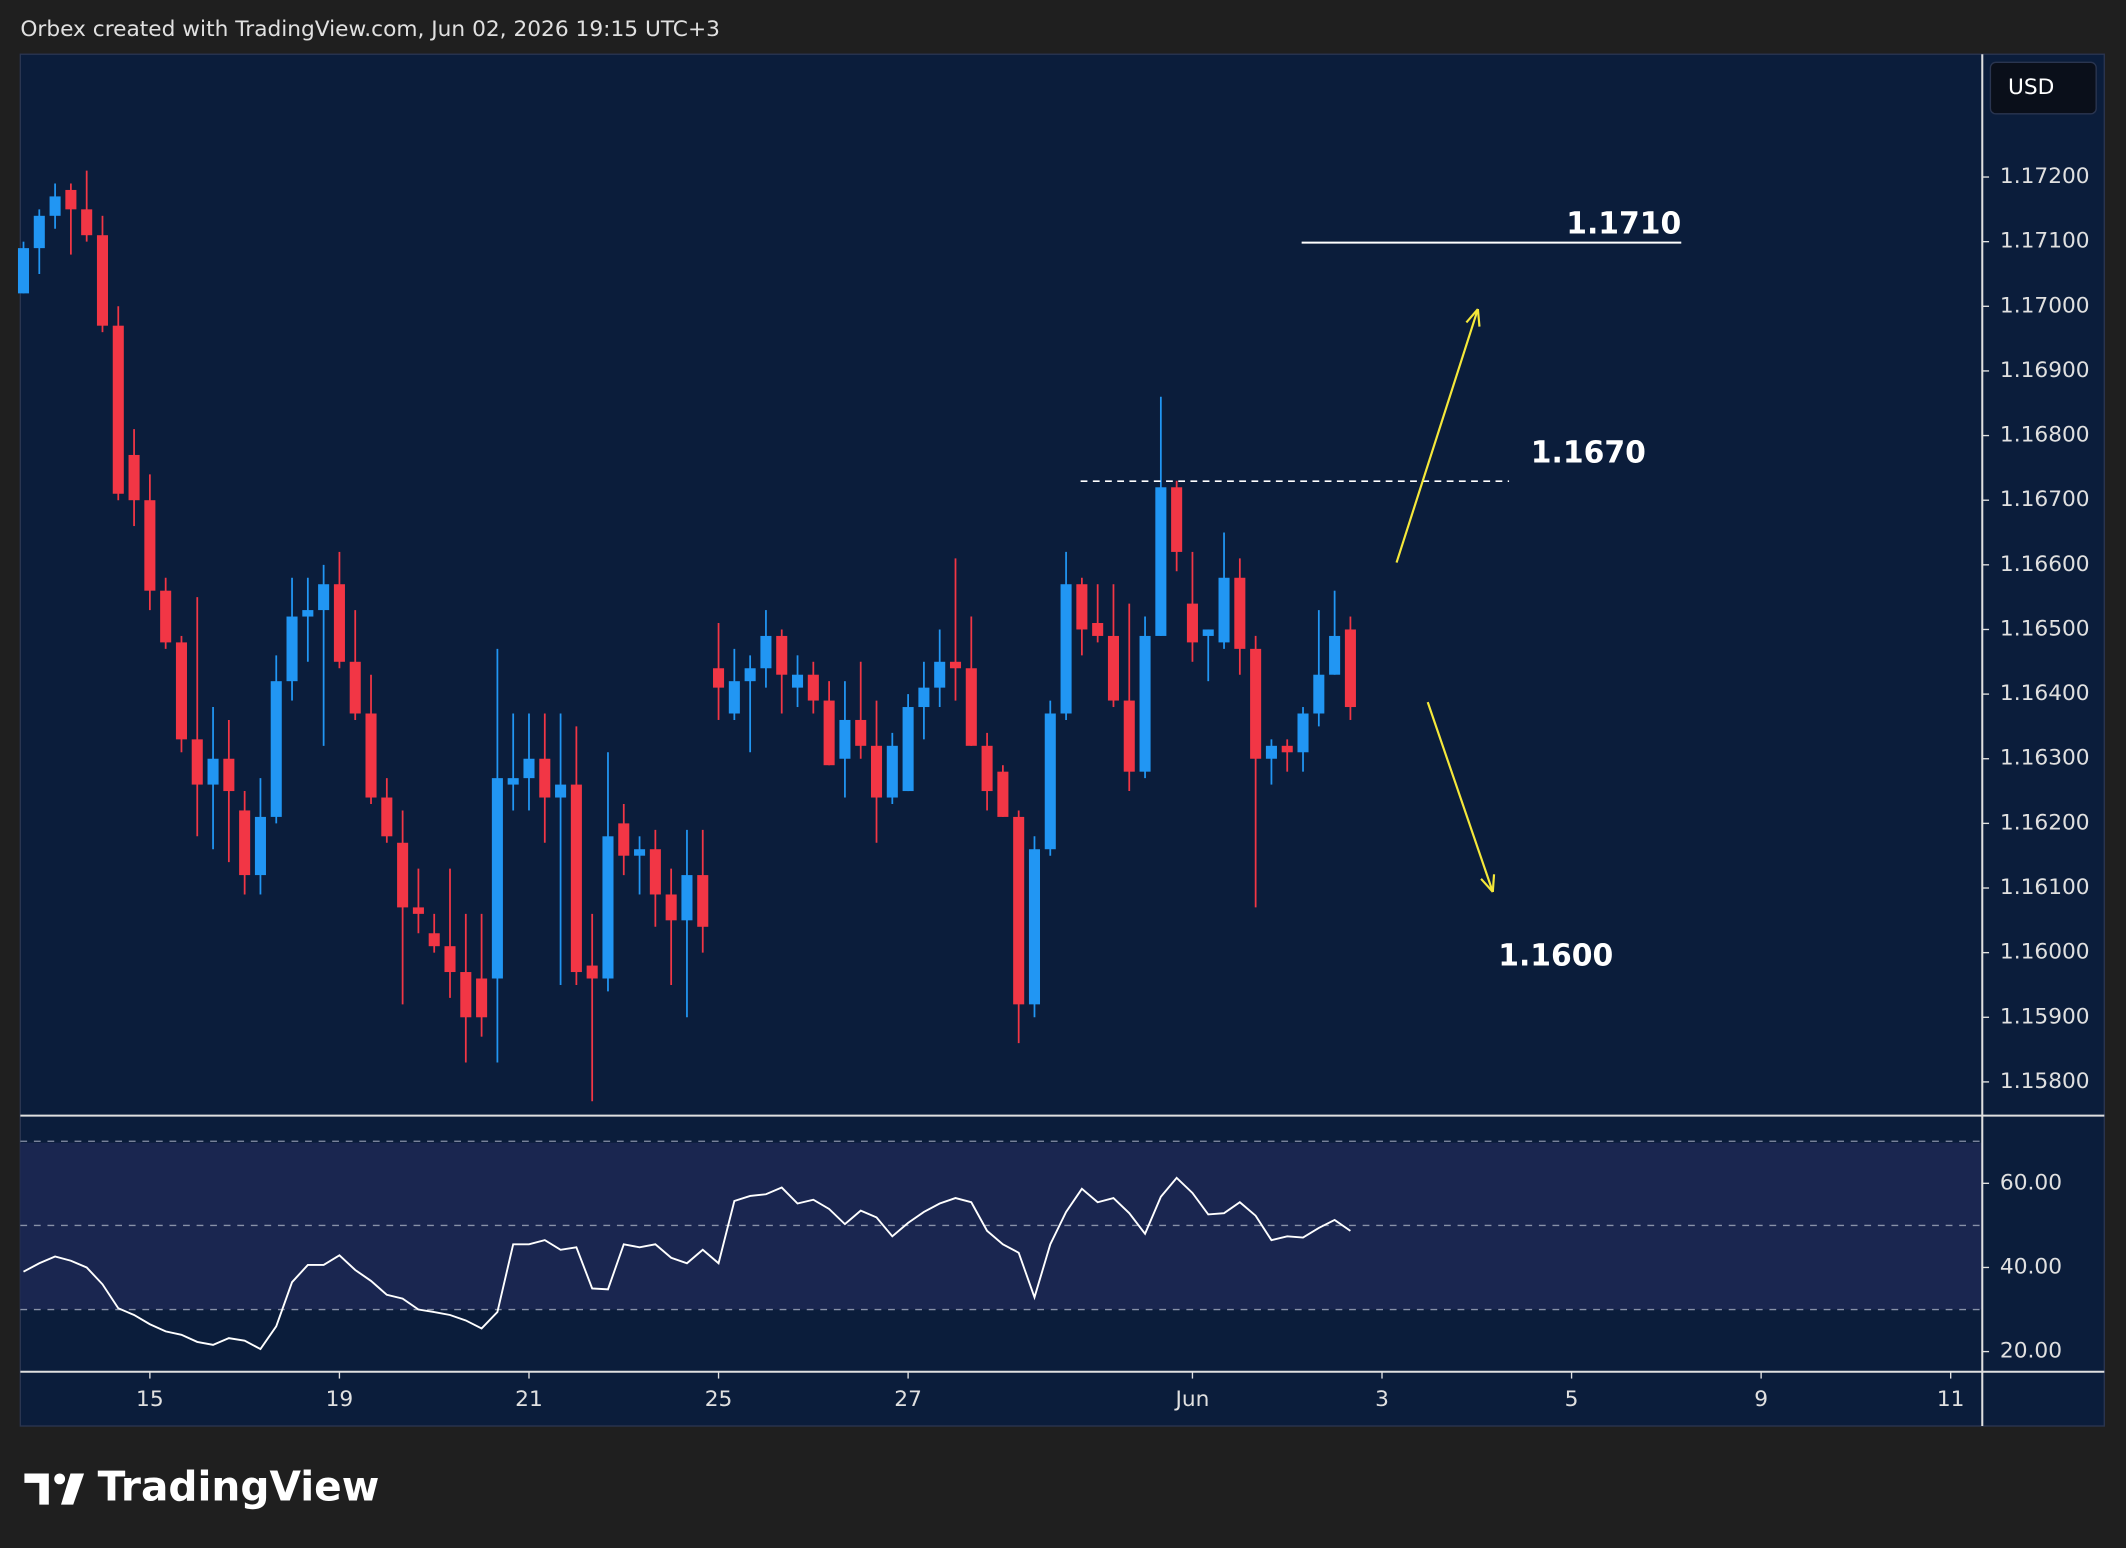  I want to click on indicator-tick-label: 40.00, so click(2031, 1266).